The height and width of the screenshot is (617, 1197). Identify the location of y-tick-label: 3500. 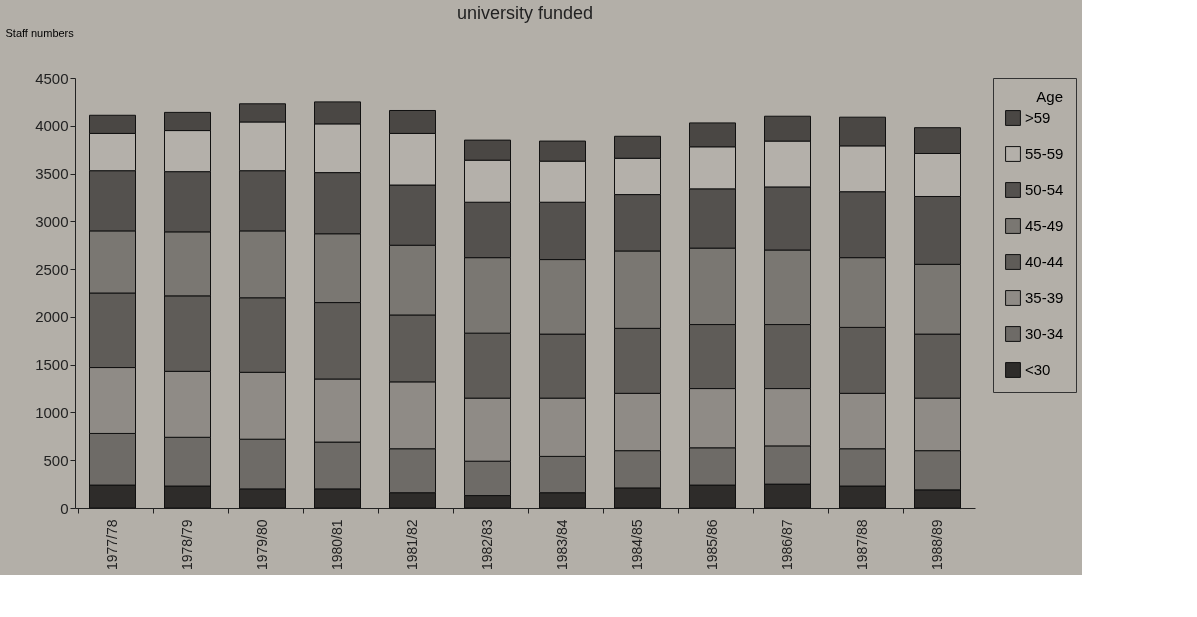
(52, 174).